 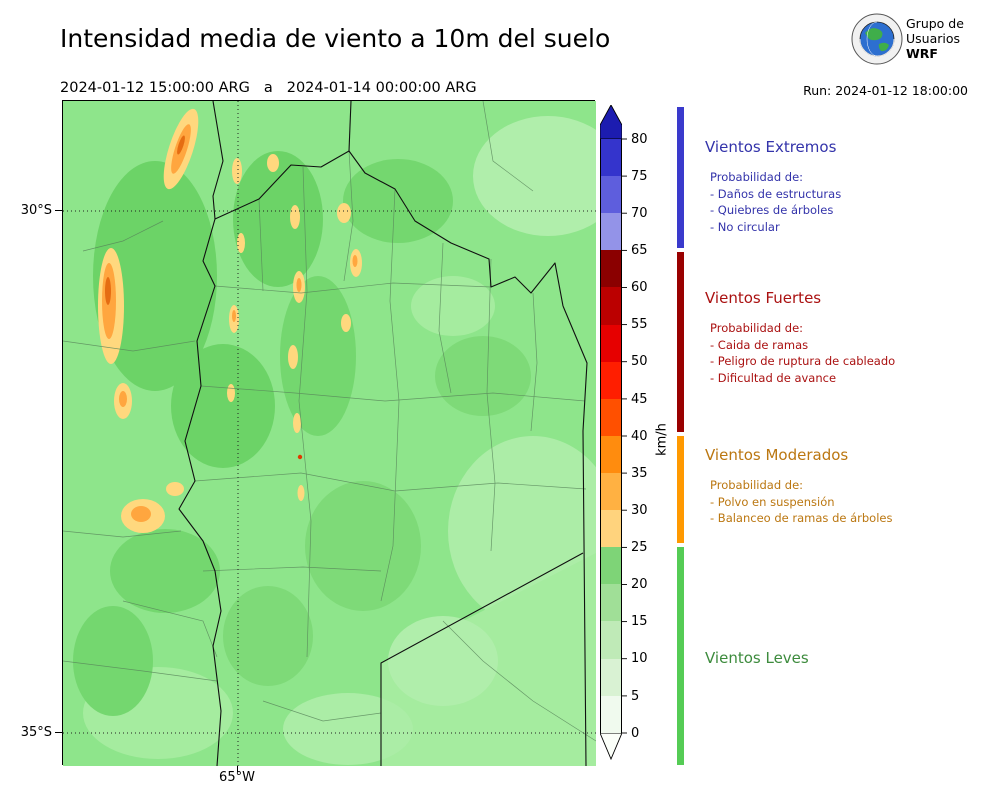 I want to click on logo-line-1: Grupo de, so click(x=935, y=23).